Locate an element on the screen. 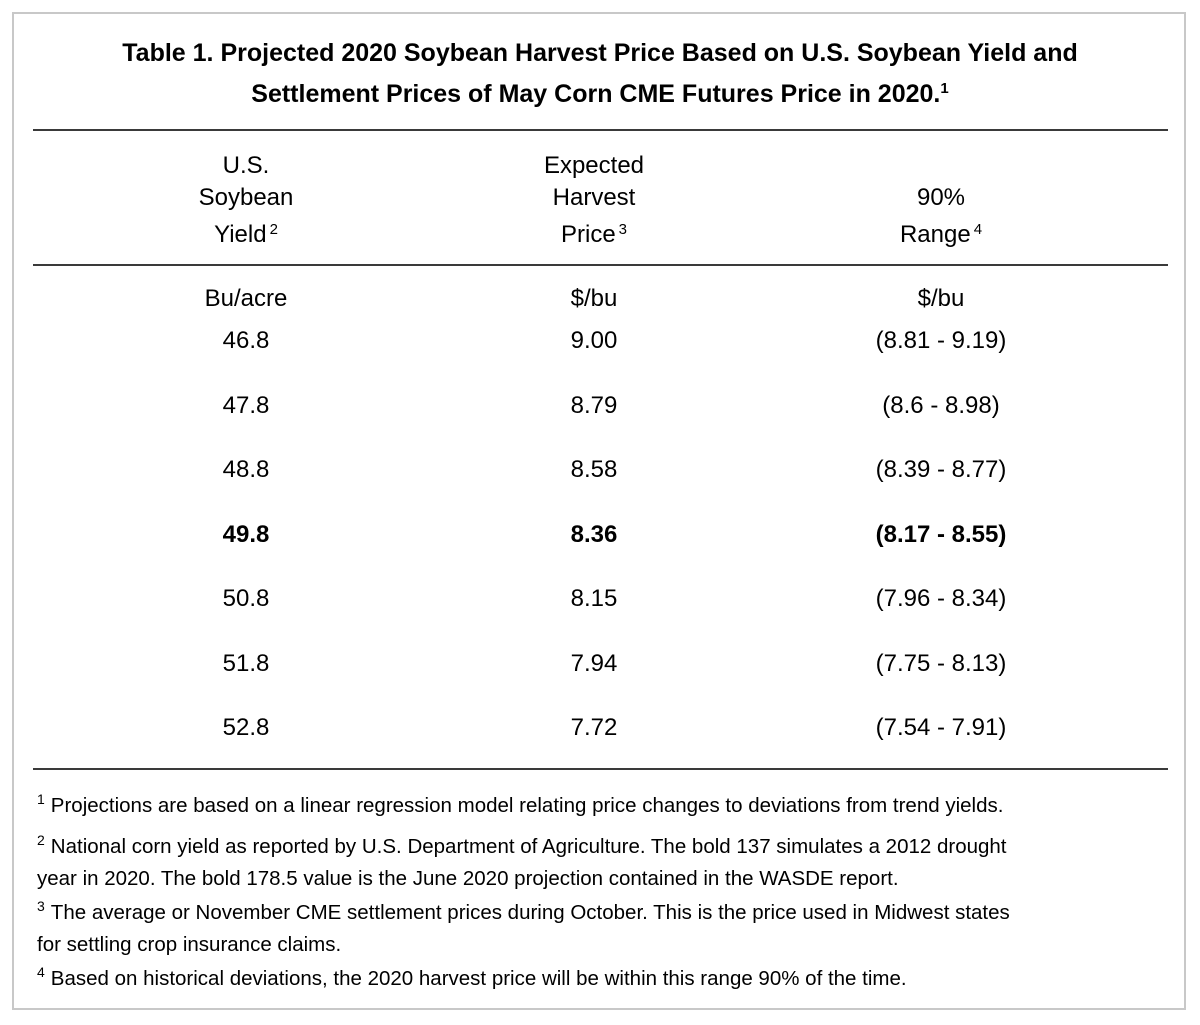  rule-top is located at coordinates (600, 130).